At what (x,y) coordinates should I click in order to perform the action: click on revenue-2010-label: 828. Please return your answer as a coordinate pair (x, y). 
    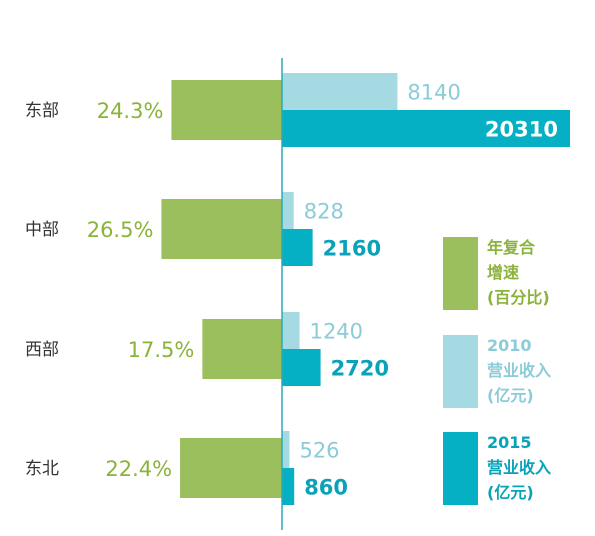
    Looking at the image, I should click on (324, 212).